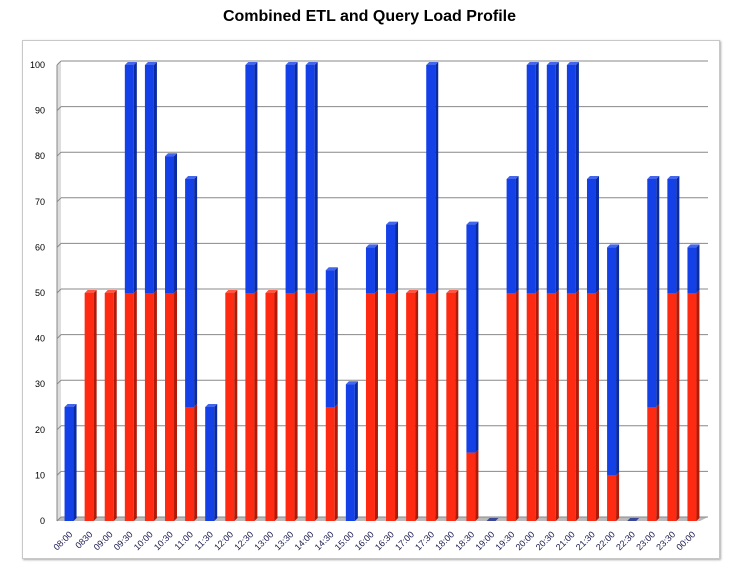 This screenshot has height=584, width=739. Describe the element at coordinates (685, 540) in the screenshot. I see `x-tick-label: 00:00` at that location.